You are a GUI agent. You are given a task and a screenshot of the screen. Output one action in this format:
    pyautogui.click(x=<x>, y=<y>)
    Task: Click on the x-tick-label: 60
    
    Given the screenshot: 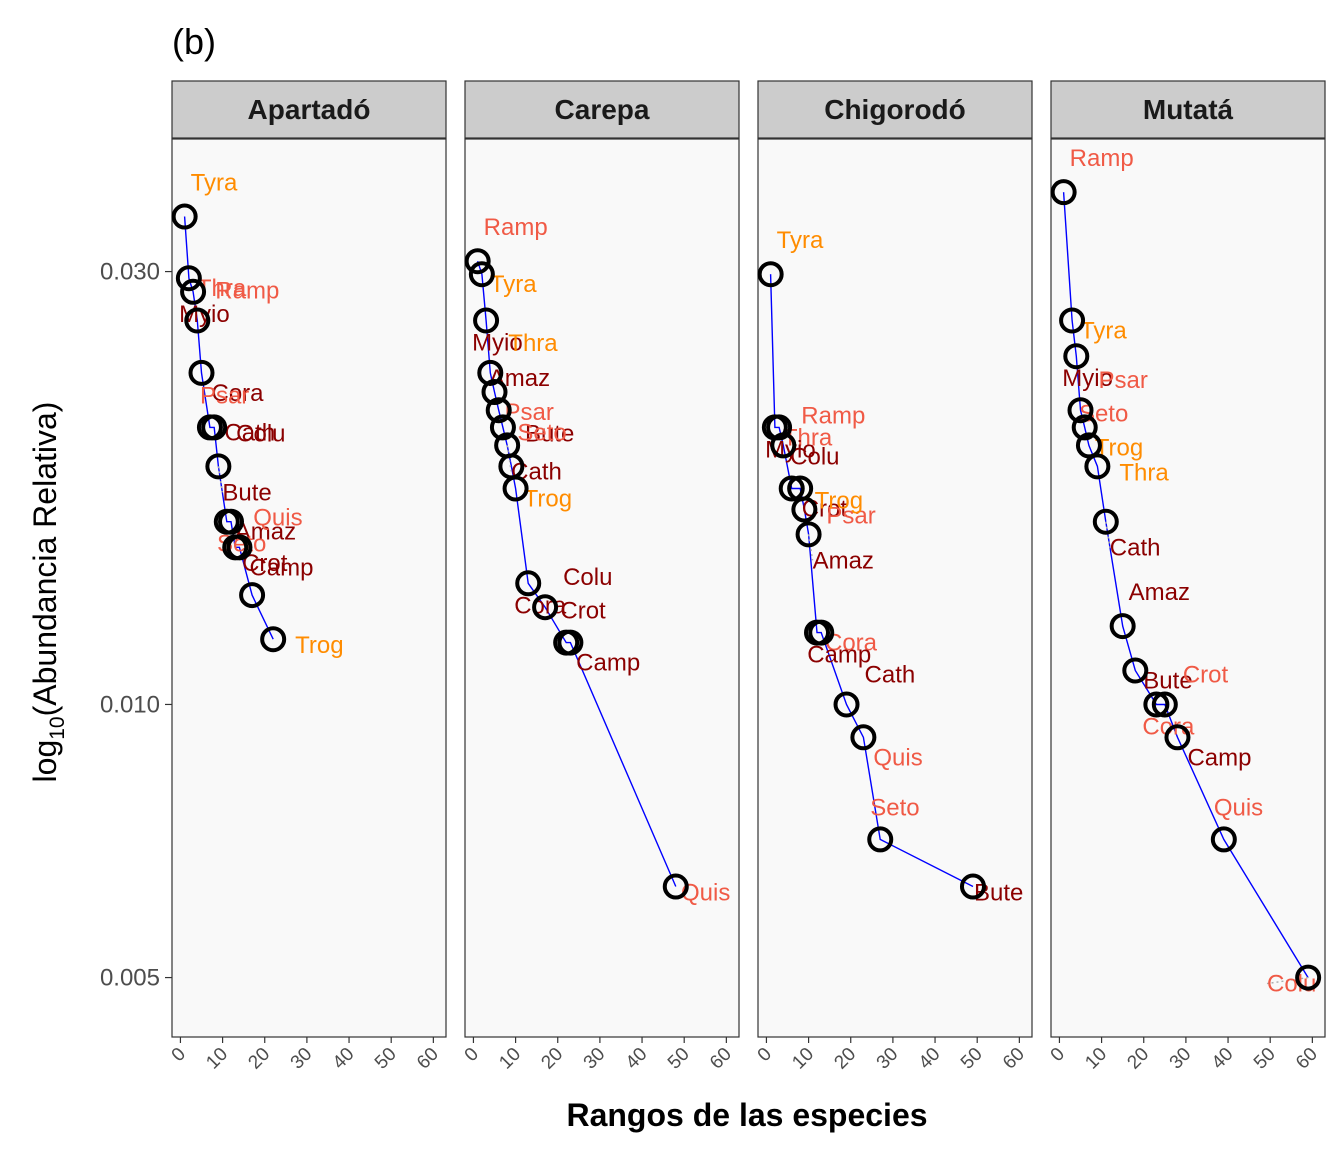 What is the action you would take?
    pyautogui.click(x=1307, y=1059)
    